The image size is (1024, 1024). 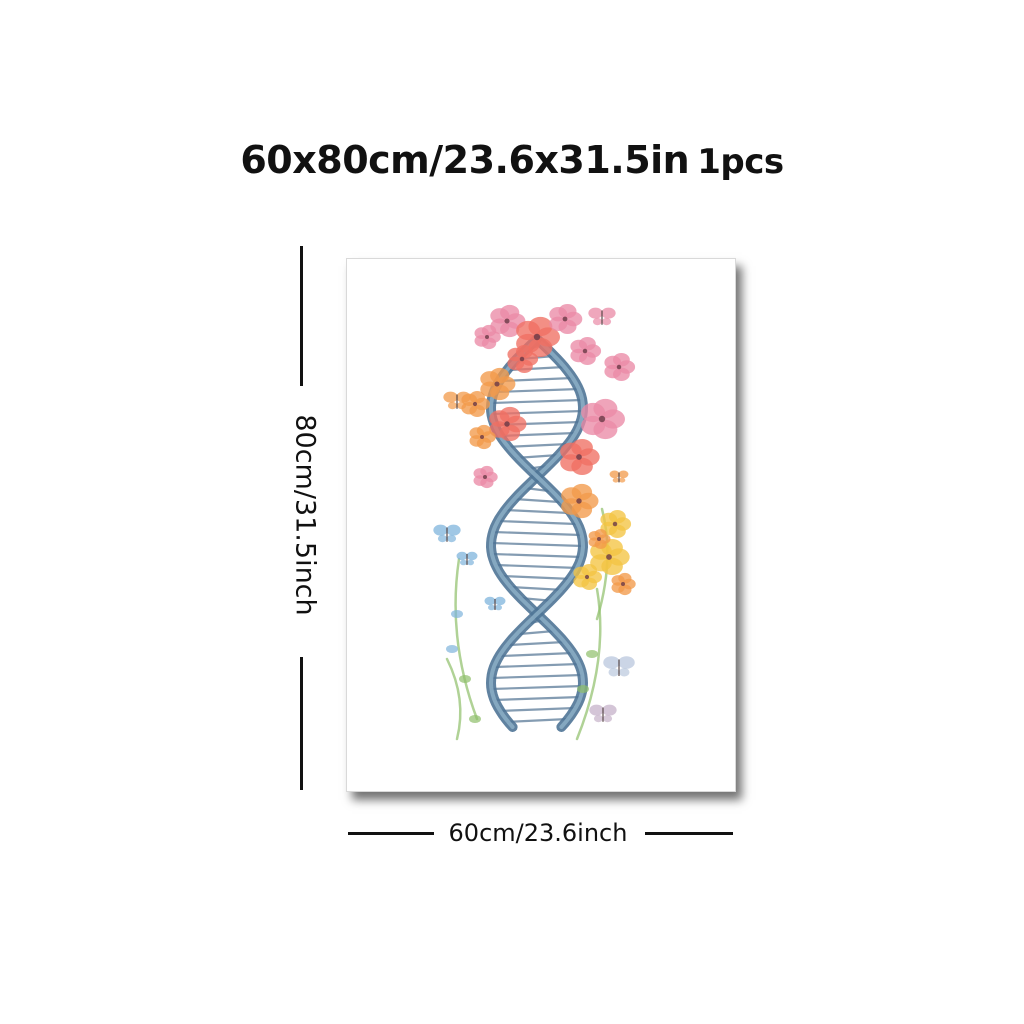 I want to click on butterflies, so click(x=534, y=515).